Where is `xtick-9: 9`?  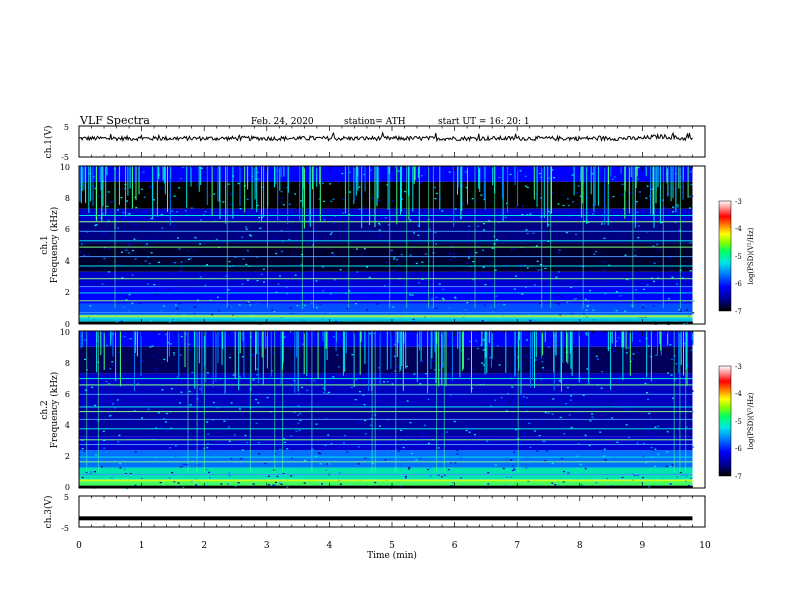
xtick-9: 9 is located at coordinates (643, 546).